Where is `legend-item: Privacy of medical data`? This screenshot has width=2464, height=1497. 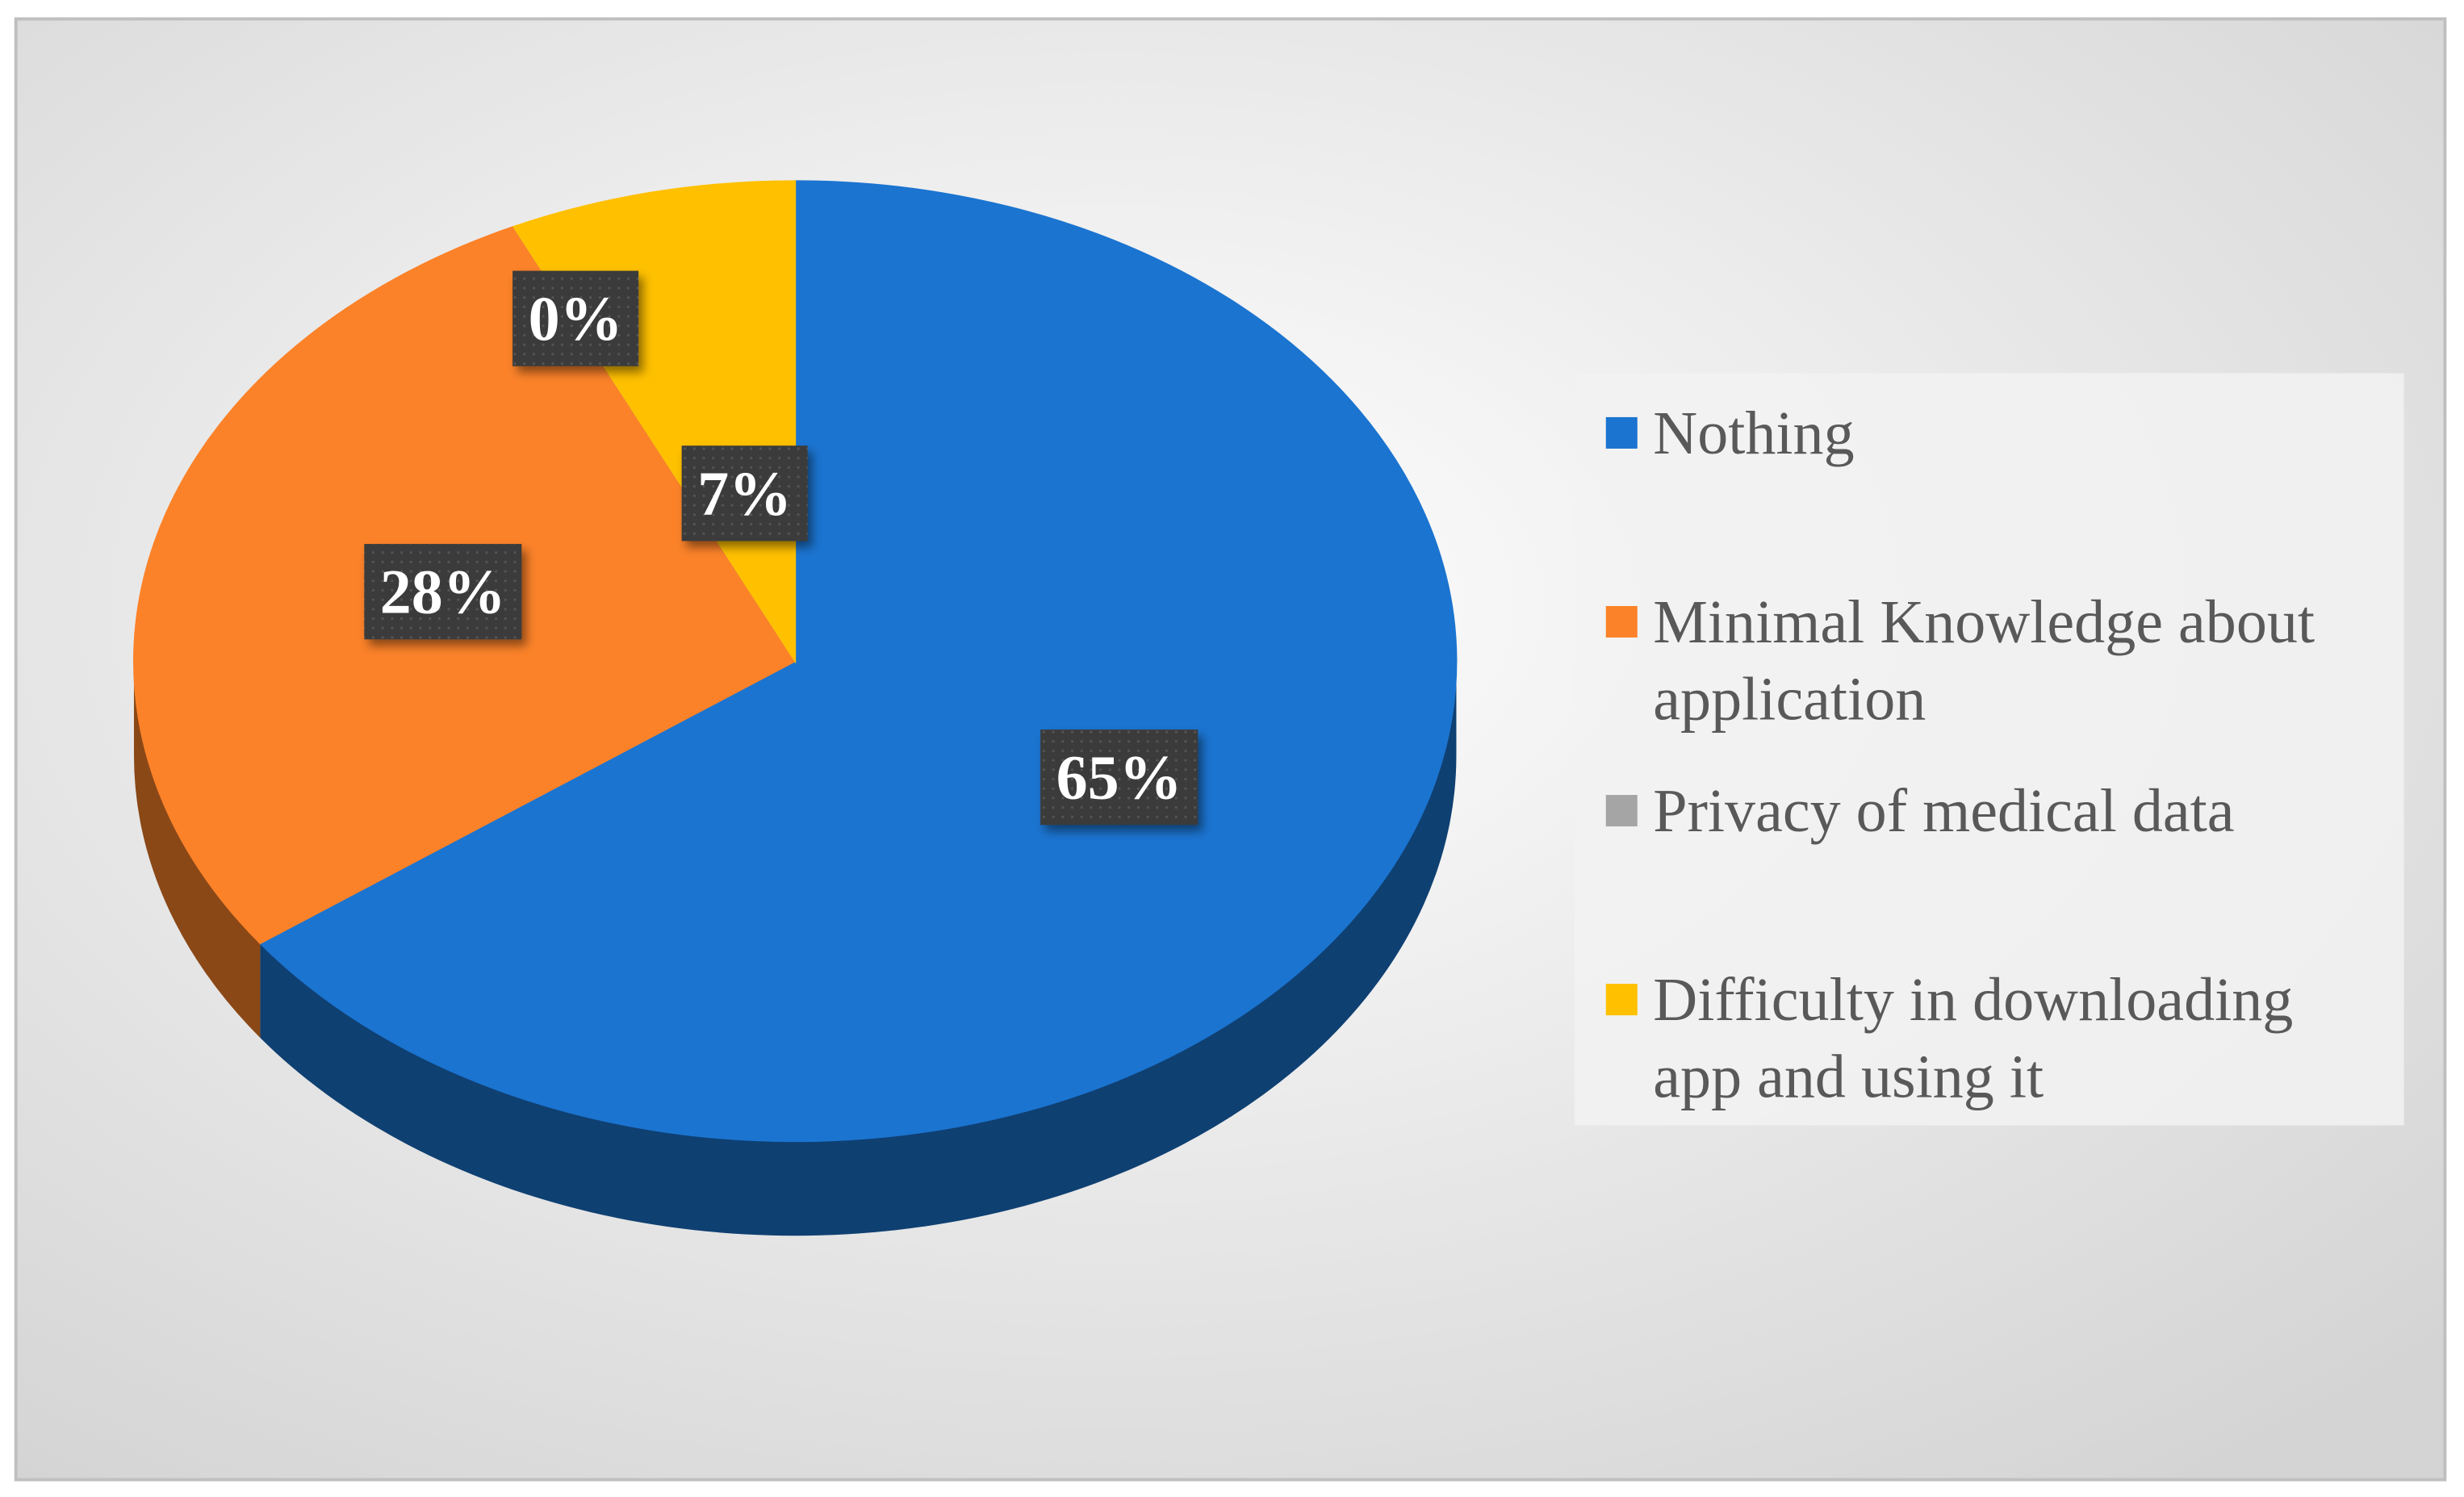
legend-item: Privacy of medical data is located at coordinates (1996, 867).